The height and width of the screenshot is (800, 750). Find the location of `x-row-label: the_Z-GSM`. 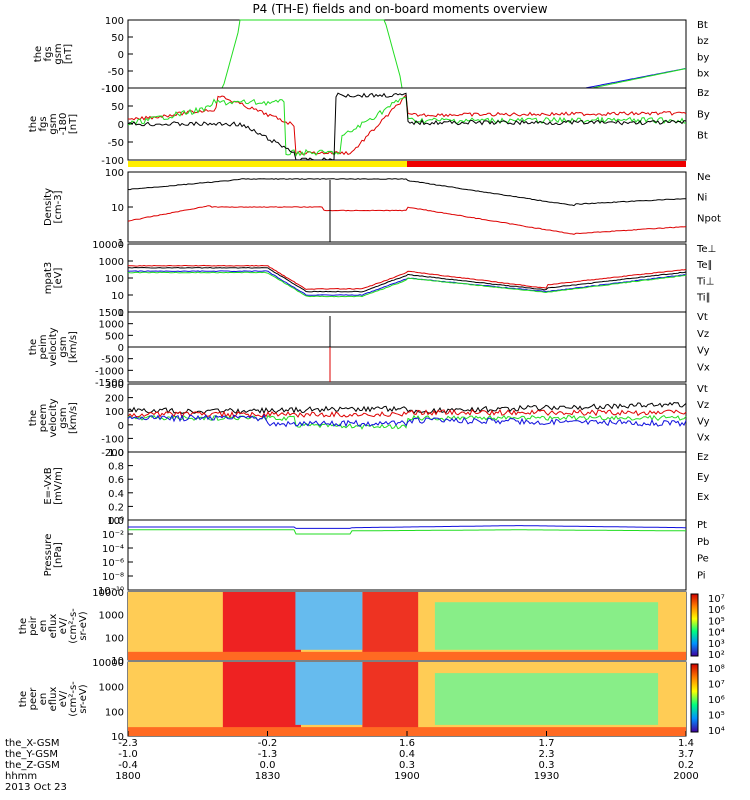

x-row-label: the_Z-GSM is located at coordinates (32, 765).